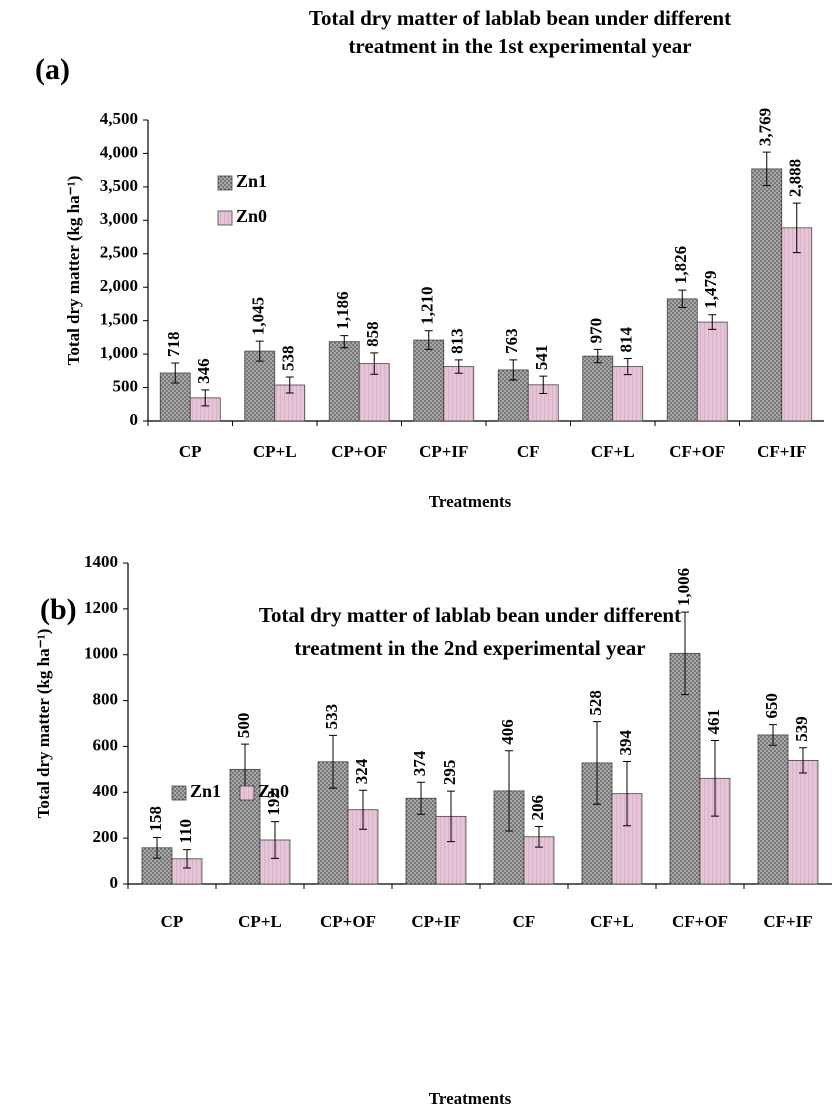 The image size is (832, 1115). What do you see at coordinates (106, 744) in the screenshot?
I see `y-tick-label: 600` at bounding box center [106, 744].